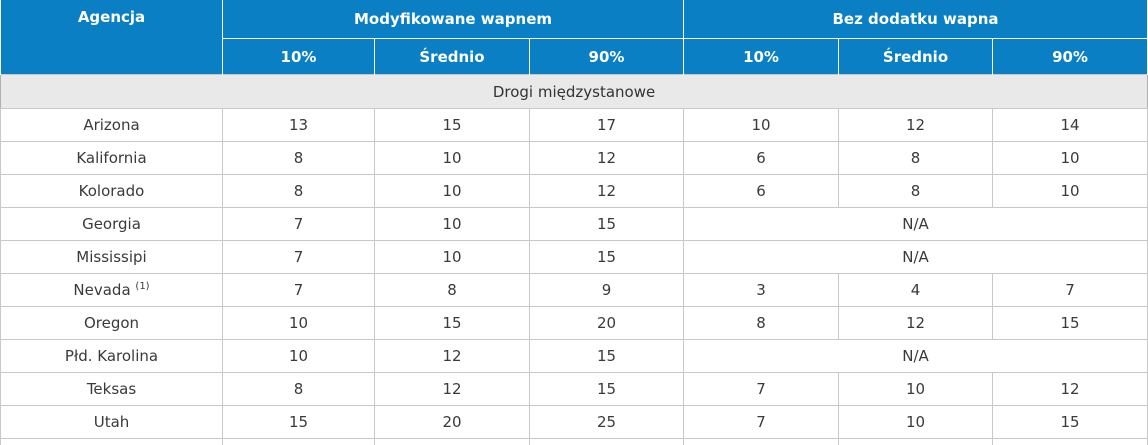 The width and height of the screenshot is (1148, 445). What do you see at coordinates (142, 286) in the screenshot?
I see `footnote-marker: (1)` at bounding box center [142, 286].